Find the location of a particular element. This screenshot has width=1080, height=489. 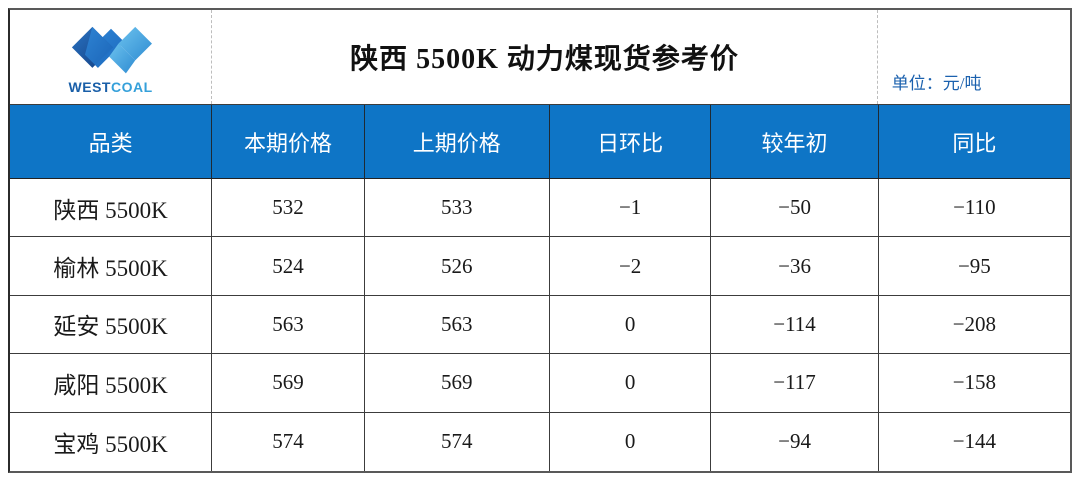

page-title: 陕西 5500K 动力煤现货参考价 is located at coordinates (544, 59).